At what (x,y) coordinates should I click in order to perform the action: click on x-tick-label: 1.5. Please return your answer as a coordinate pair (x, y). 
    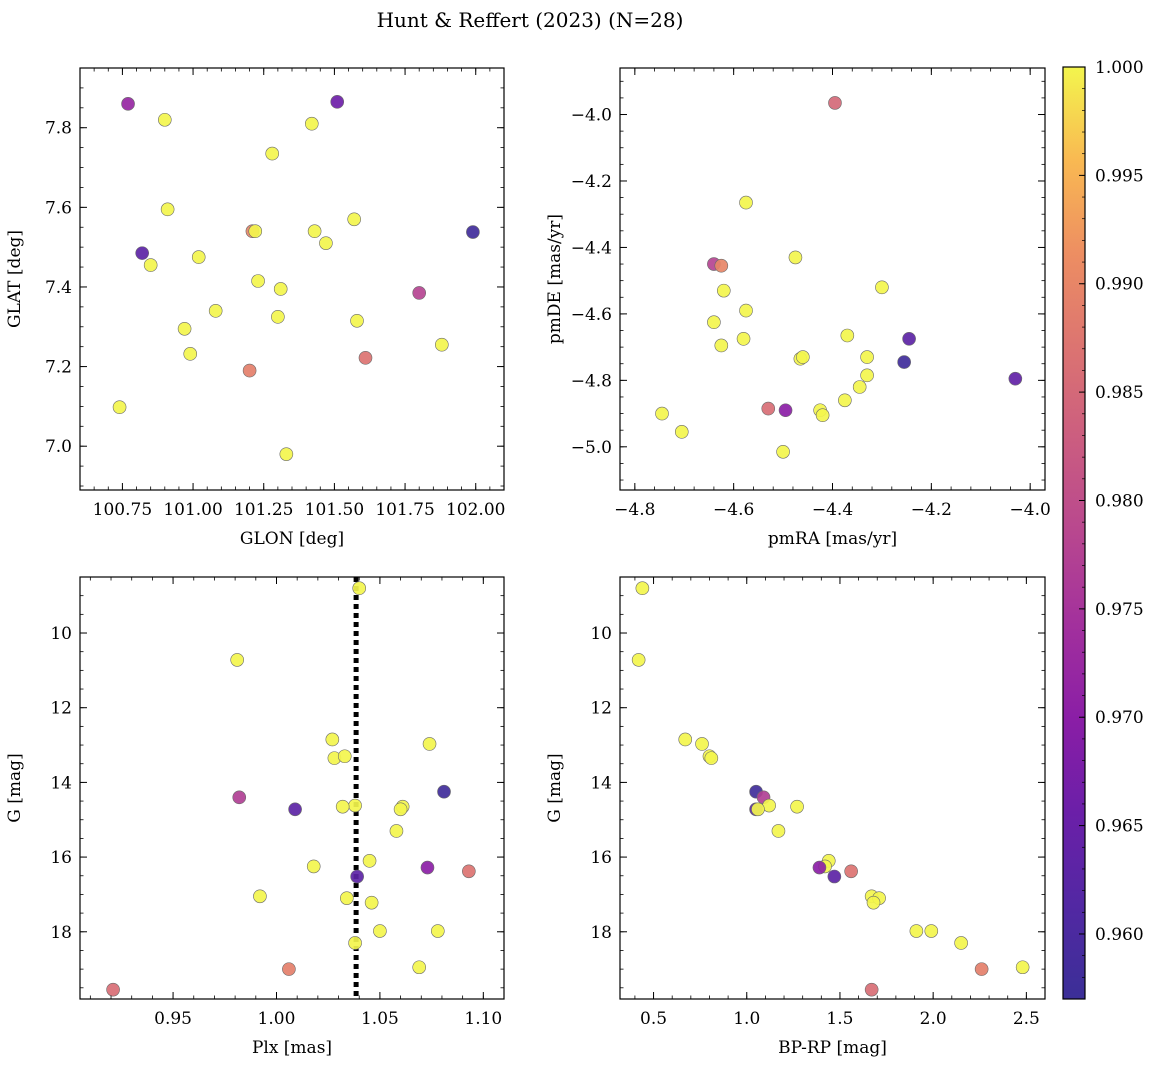
    Looking at the image, I should click on (839, 1019).